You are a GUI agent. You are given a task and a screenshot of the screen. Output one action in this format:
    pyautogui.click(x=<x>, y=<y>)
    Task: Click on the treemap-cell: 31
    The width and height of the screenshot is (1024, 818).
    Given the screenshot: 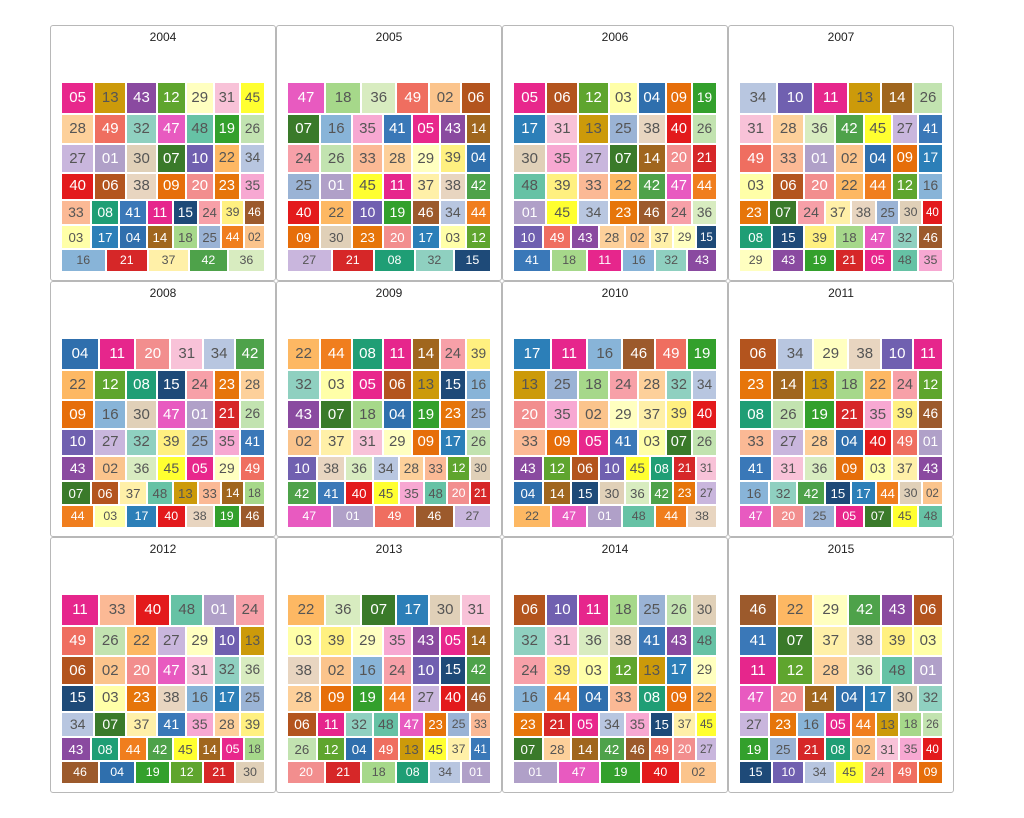 What is the action you would take?
    pyautogui.click(x=226, y=98)
    